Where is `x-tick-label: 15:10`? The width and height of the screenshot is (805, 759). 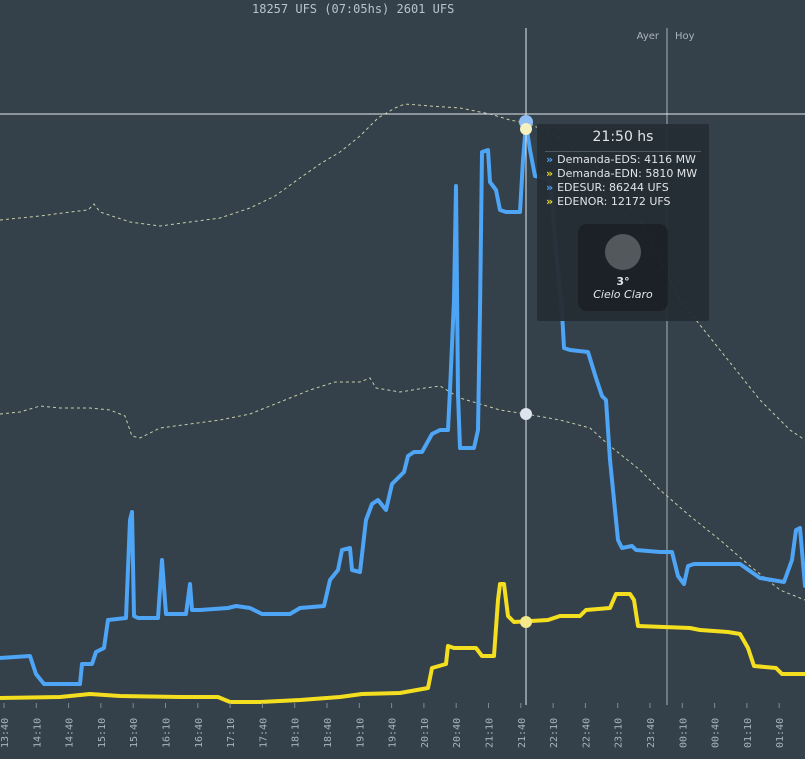
x-tick-label: 15:10 is located at coordinates (102, 733).